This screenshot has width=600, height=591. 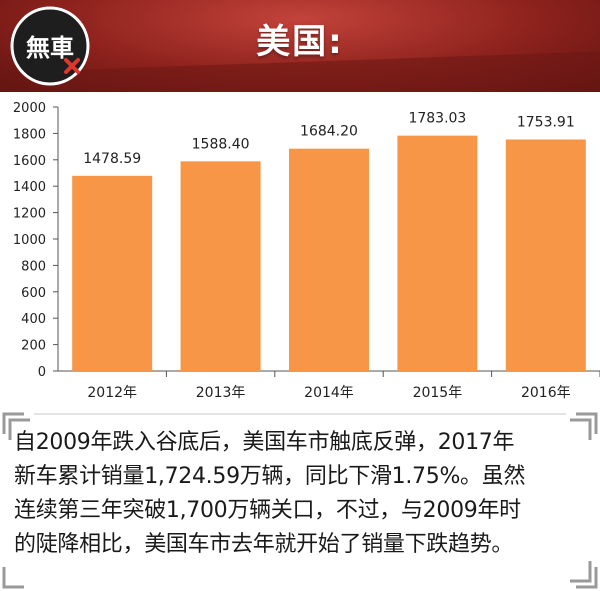 I want to click on body-line: 的陡降相比，美国车市去年就开始了销量下跌趋势。, so click(x=264, y=544).